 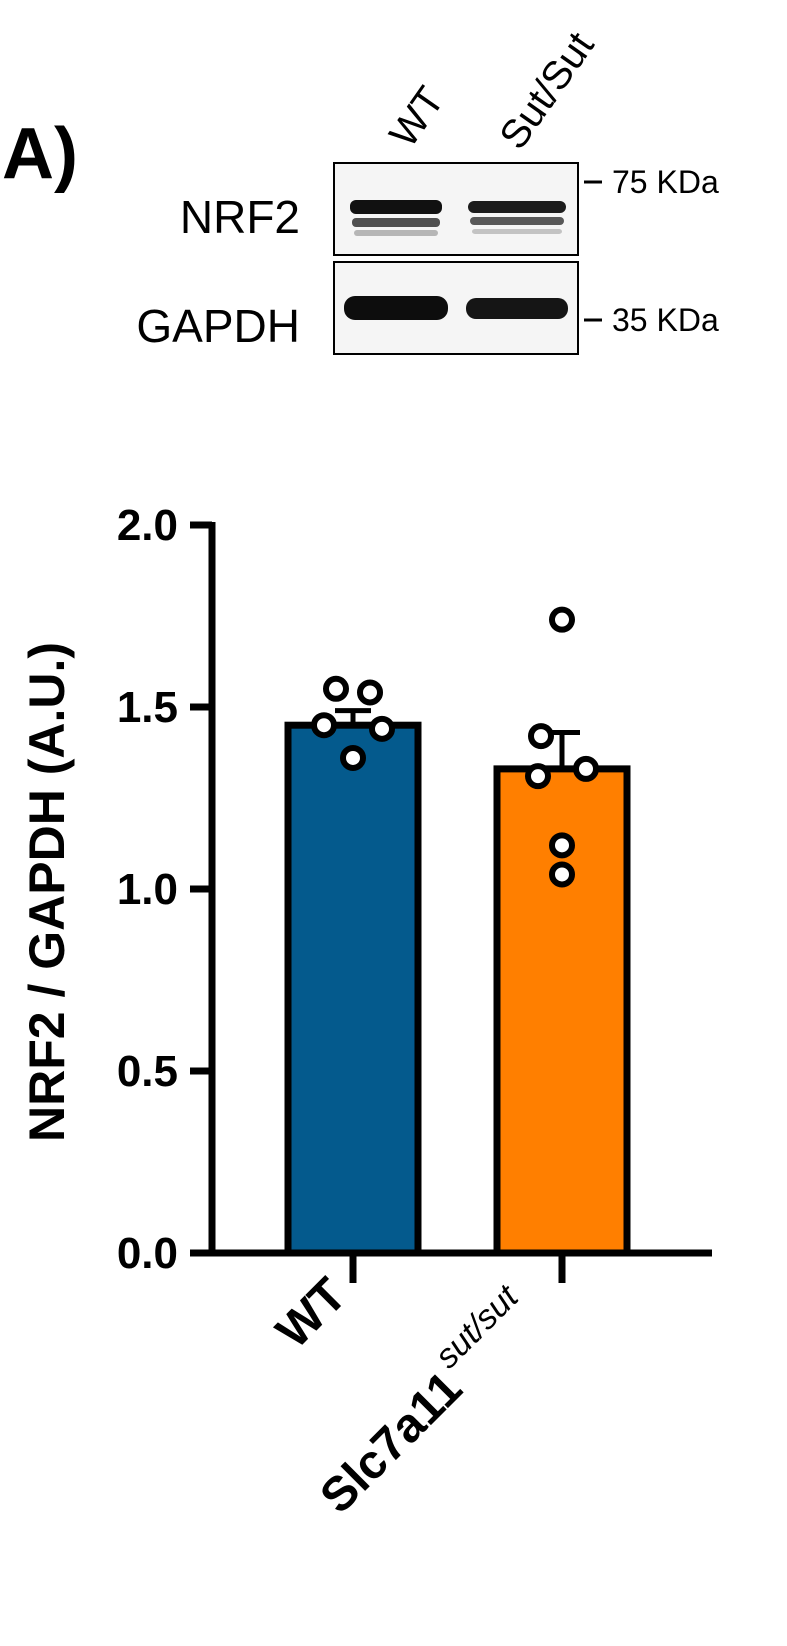 I want to click on data-points, so click(x=455, y=747).